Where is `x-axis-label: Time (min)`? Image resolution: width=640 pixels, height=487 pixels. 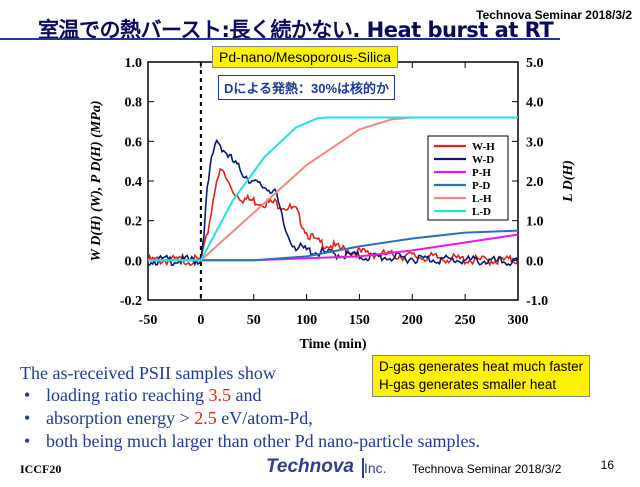
x-axis-label: Time (min) is located at coordinates (332, 344).